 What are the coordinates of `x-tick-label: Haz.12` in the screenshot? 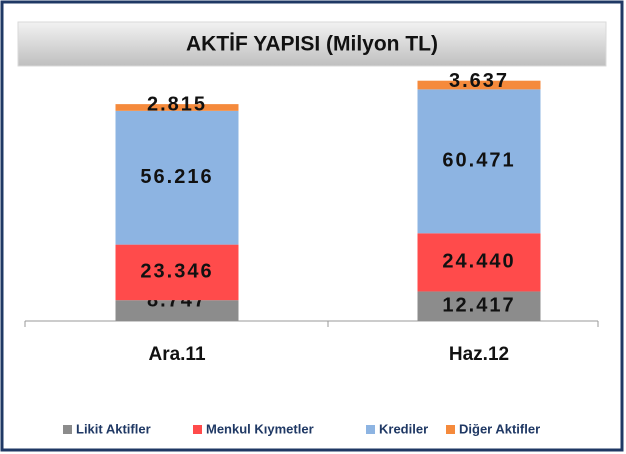 It's located at (479, 354).